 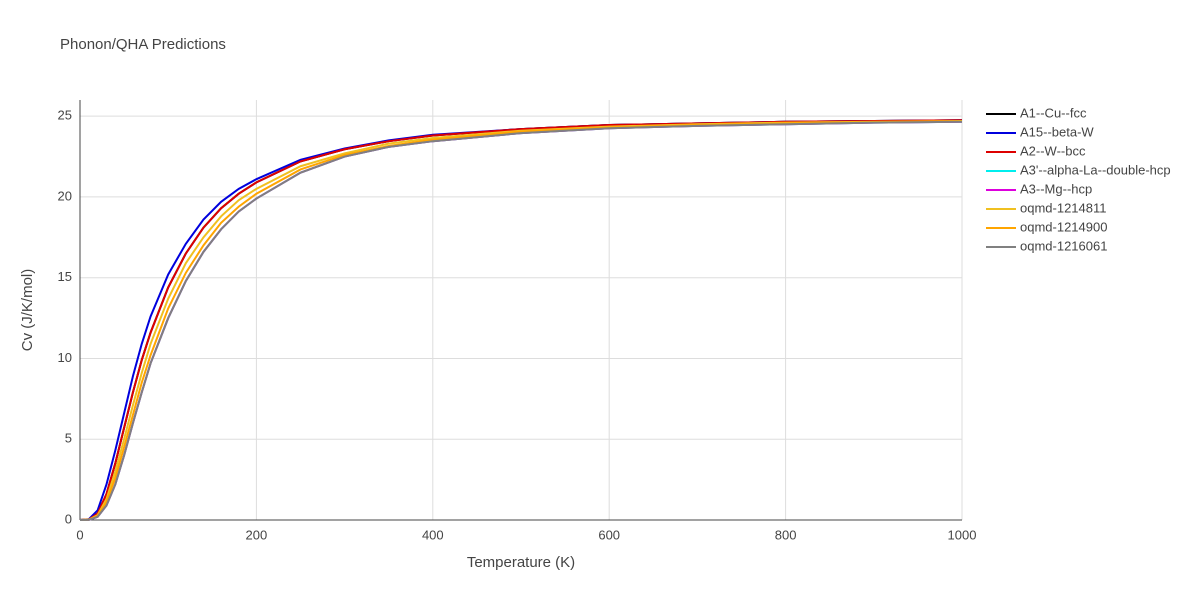 I want to click on x-tick-label: 800, so click(x=786, y=534).